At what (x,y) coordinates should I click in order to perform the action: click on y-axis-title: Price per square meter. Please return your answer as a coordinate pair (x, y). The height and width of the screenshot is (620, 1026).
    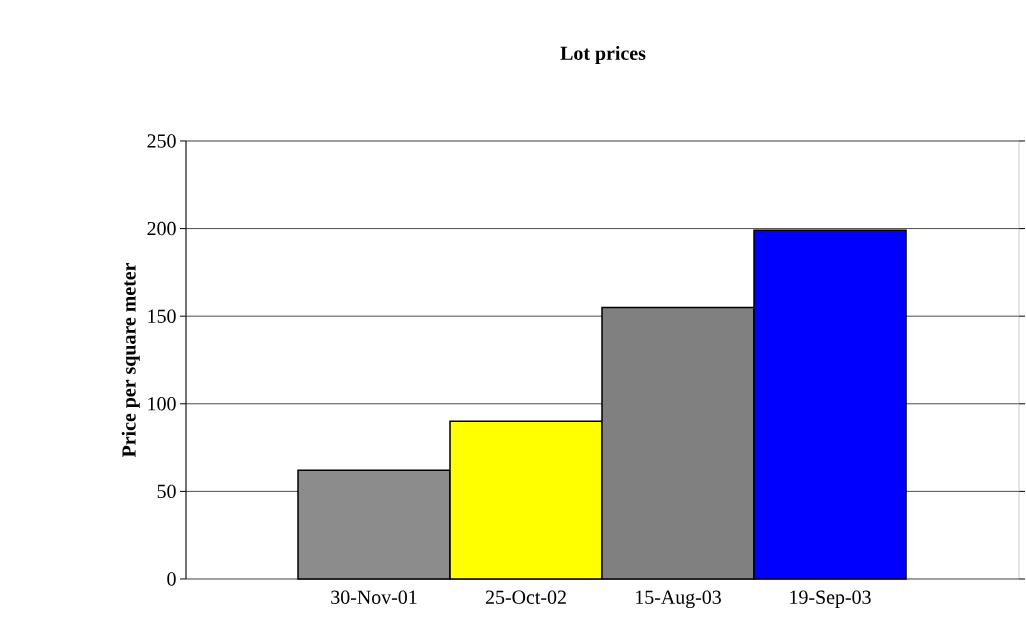
    Looking at the image, I should click on (130, 360).